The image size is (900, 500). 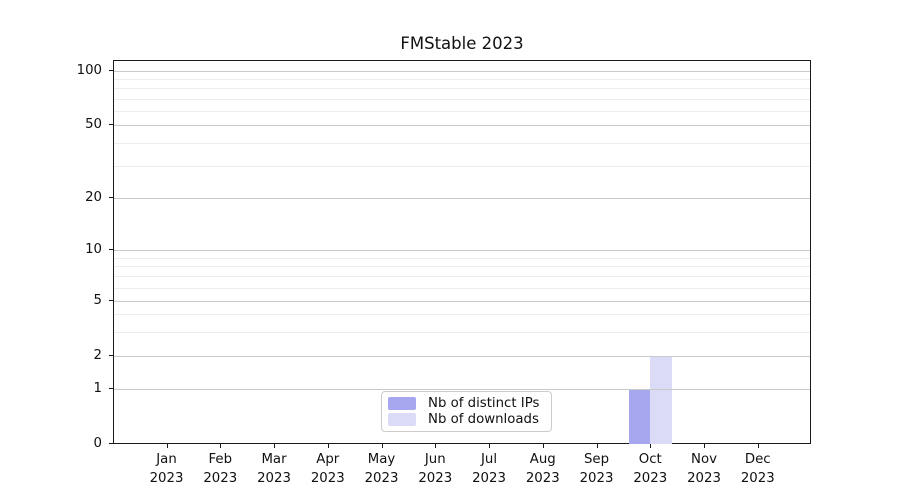 I want to click on x-axis-tick-label: Jun 2023, so click(x=435, y=469).